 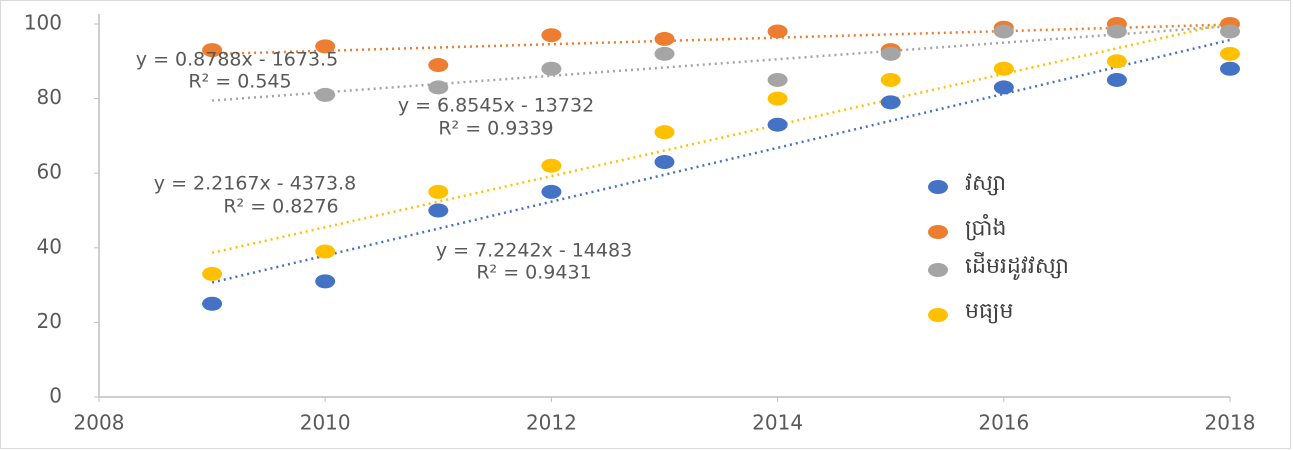 I want to click on legend-label: មធ្យម, so click(x=989, y=311).